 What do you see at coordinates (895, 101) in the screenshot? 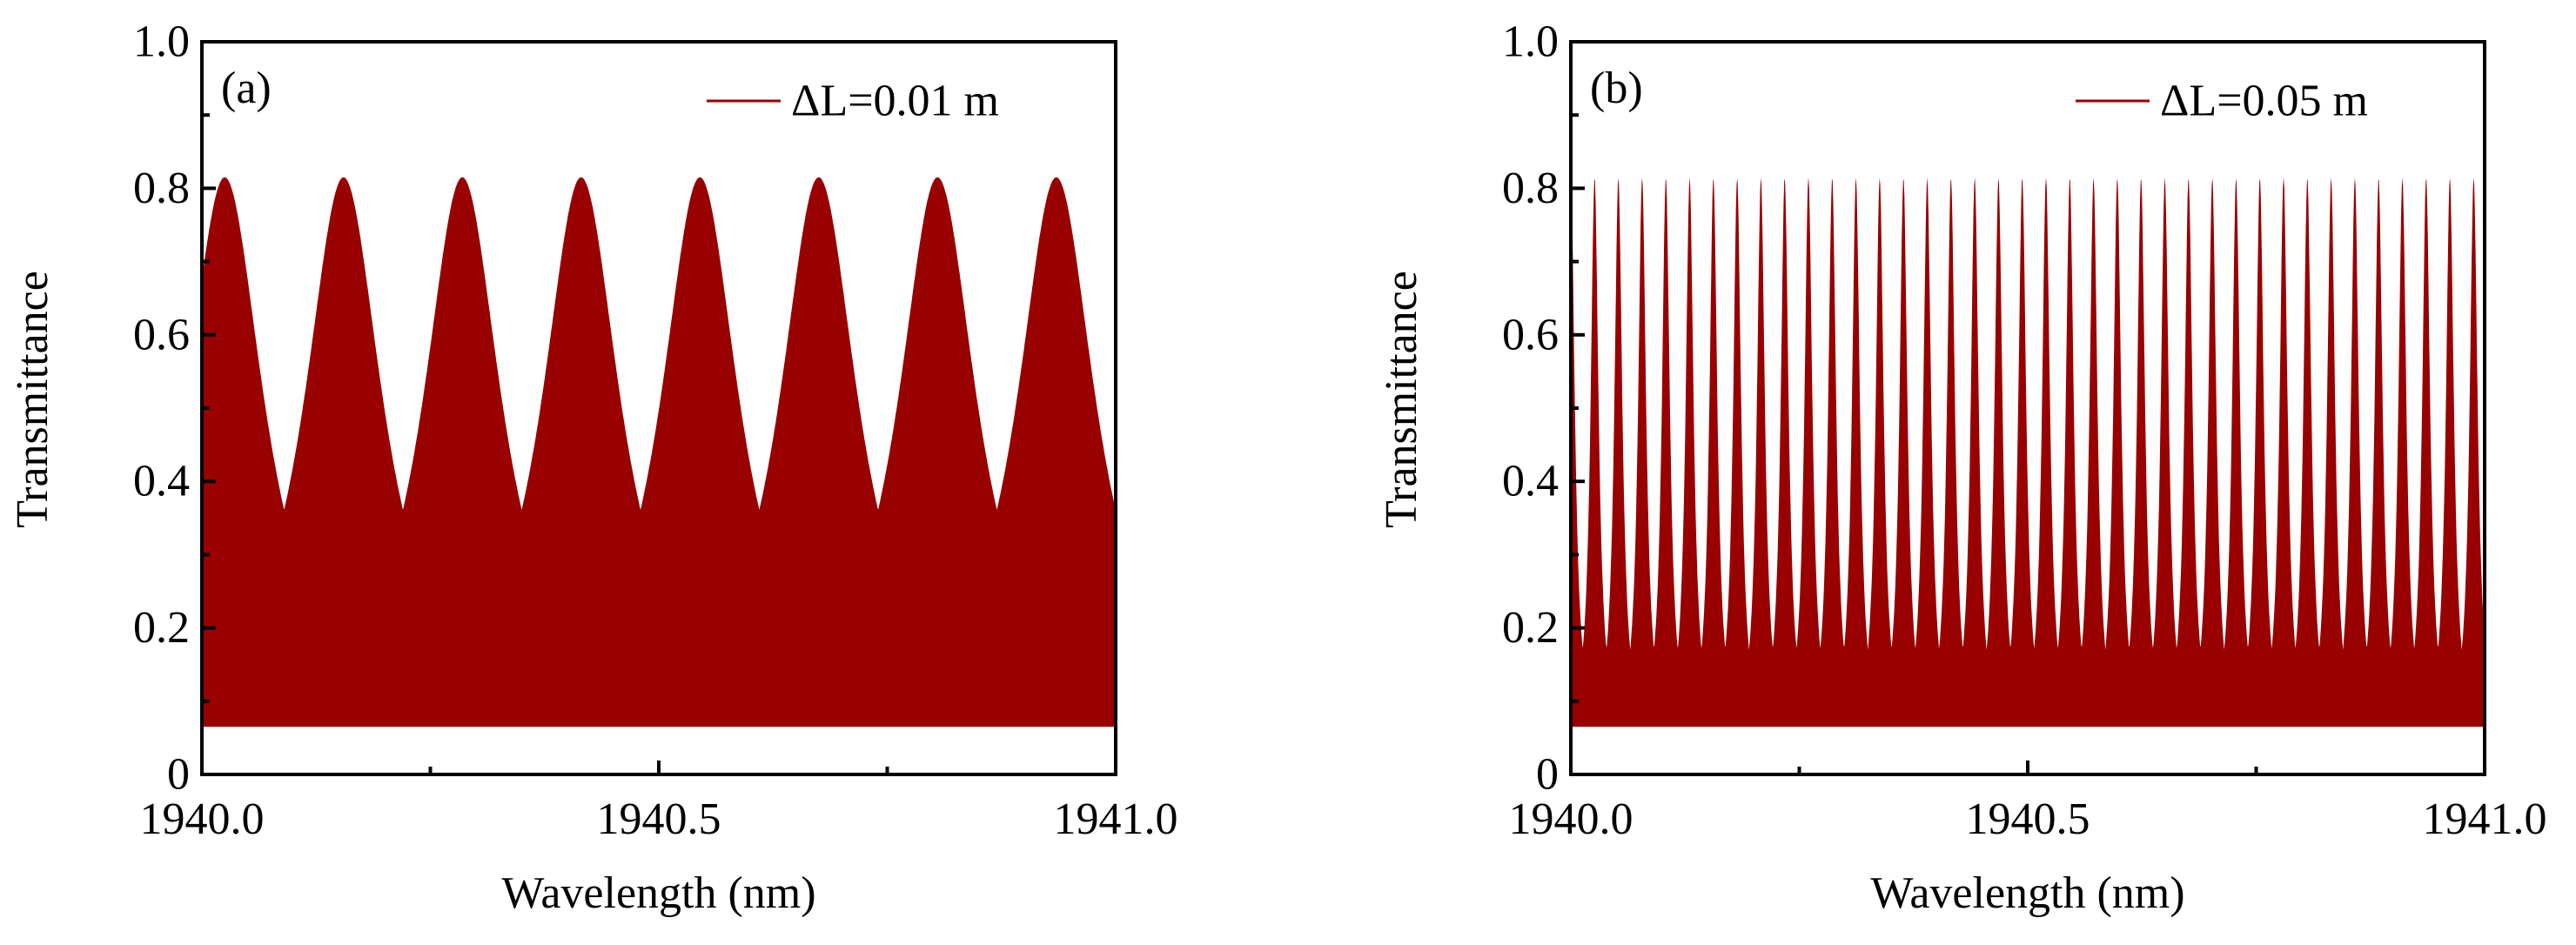
I see `legend-label: ΔL=0.01 m` at bounding box center [895, 101].